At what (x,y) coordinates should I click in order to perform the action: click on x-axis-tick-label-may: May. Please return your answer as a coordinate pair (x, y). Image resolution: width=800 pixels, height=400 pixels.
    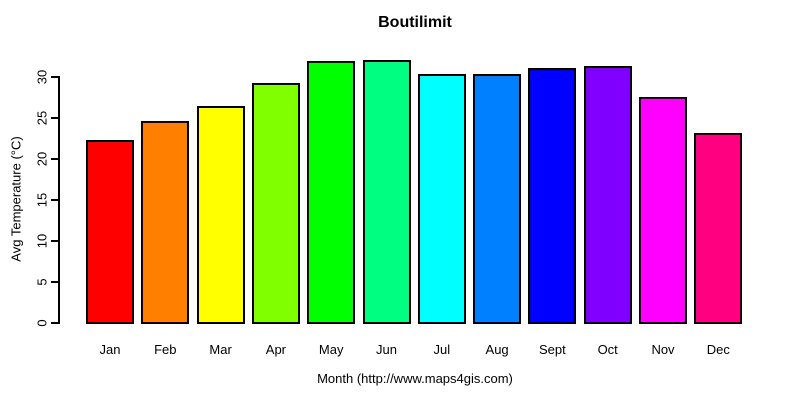
    Looking at the image, I should click on (331, 349).